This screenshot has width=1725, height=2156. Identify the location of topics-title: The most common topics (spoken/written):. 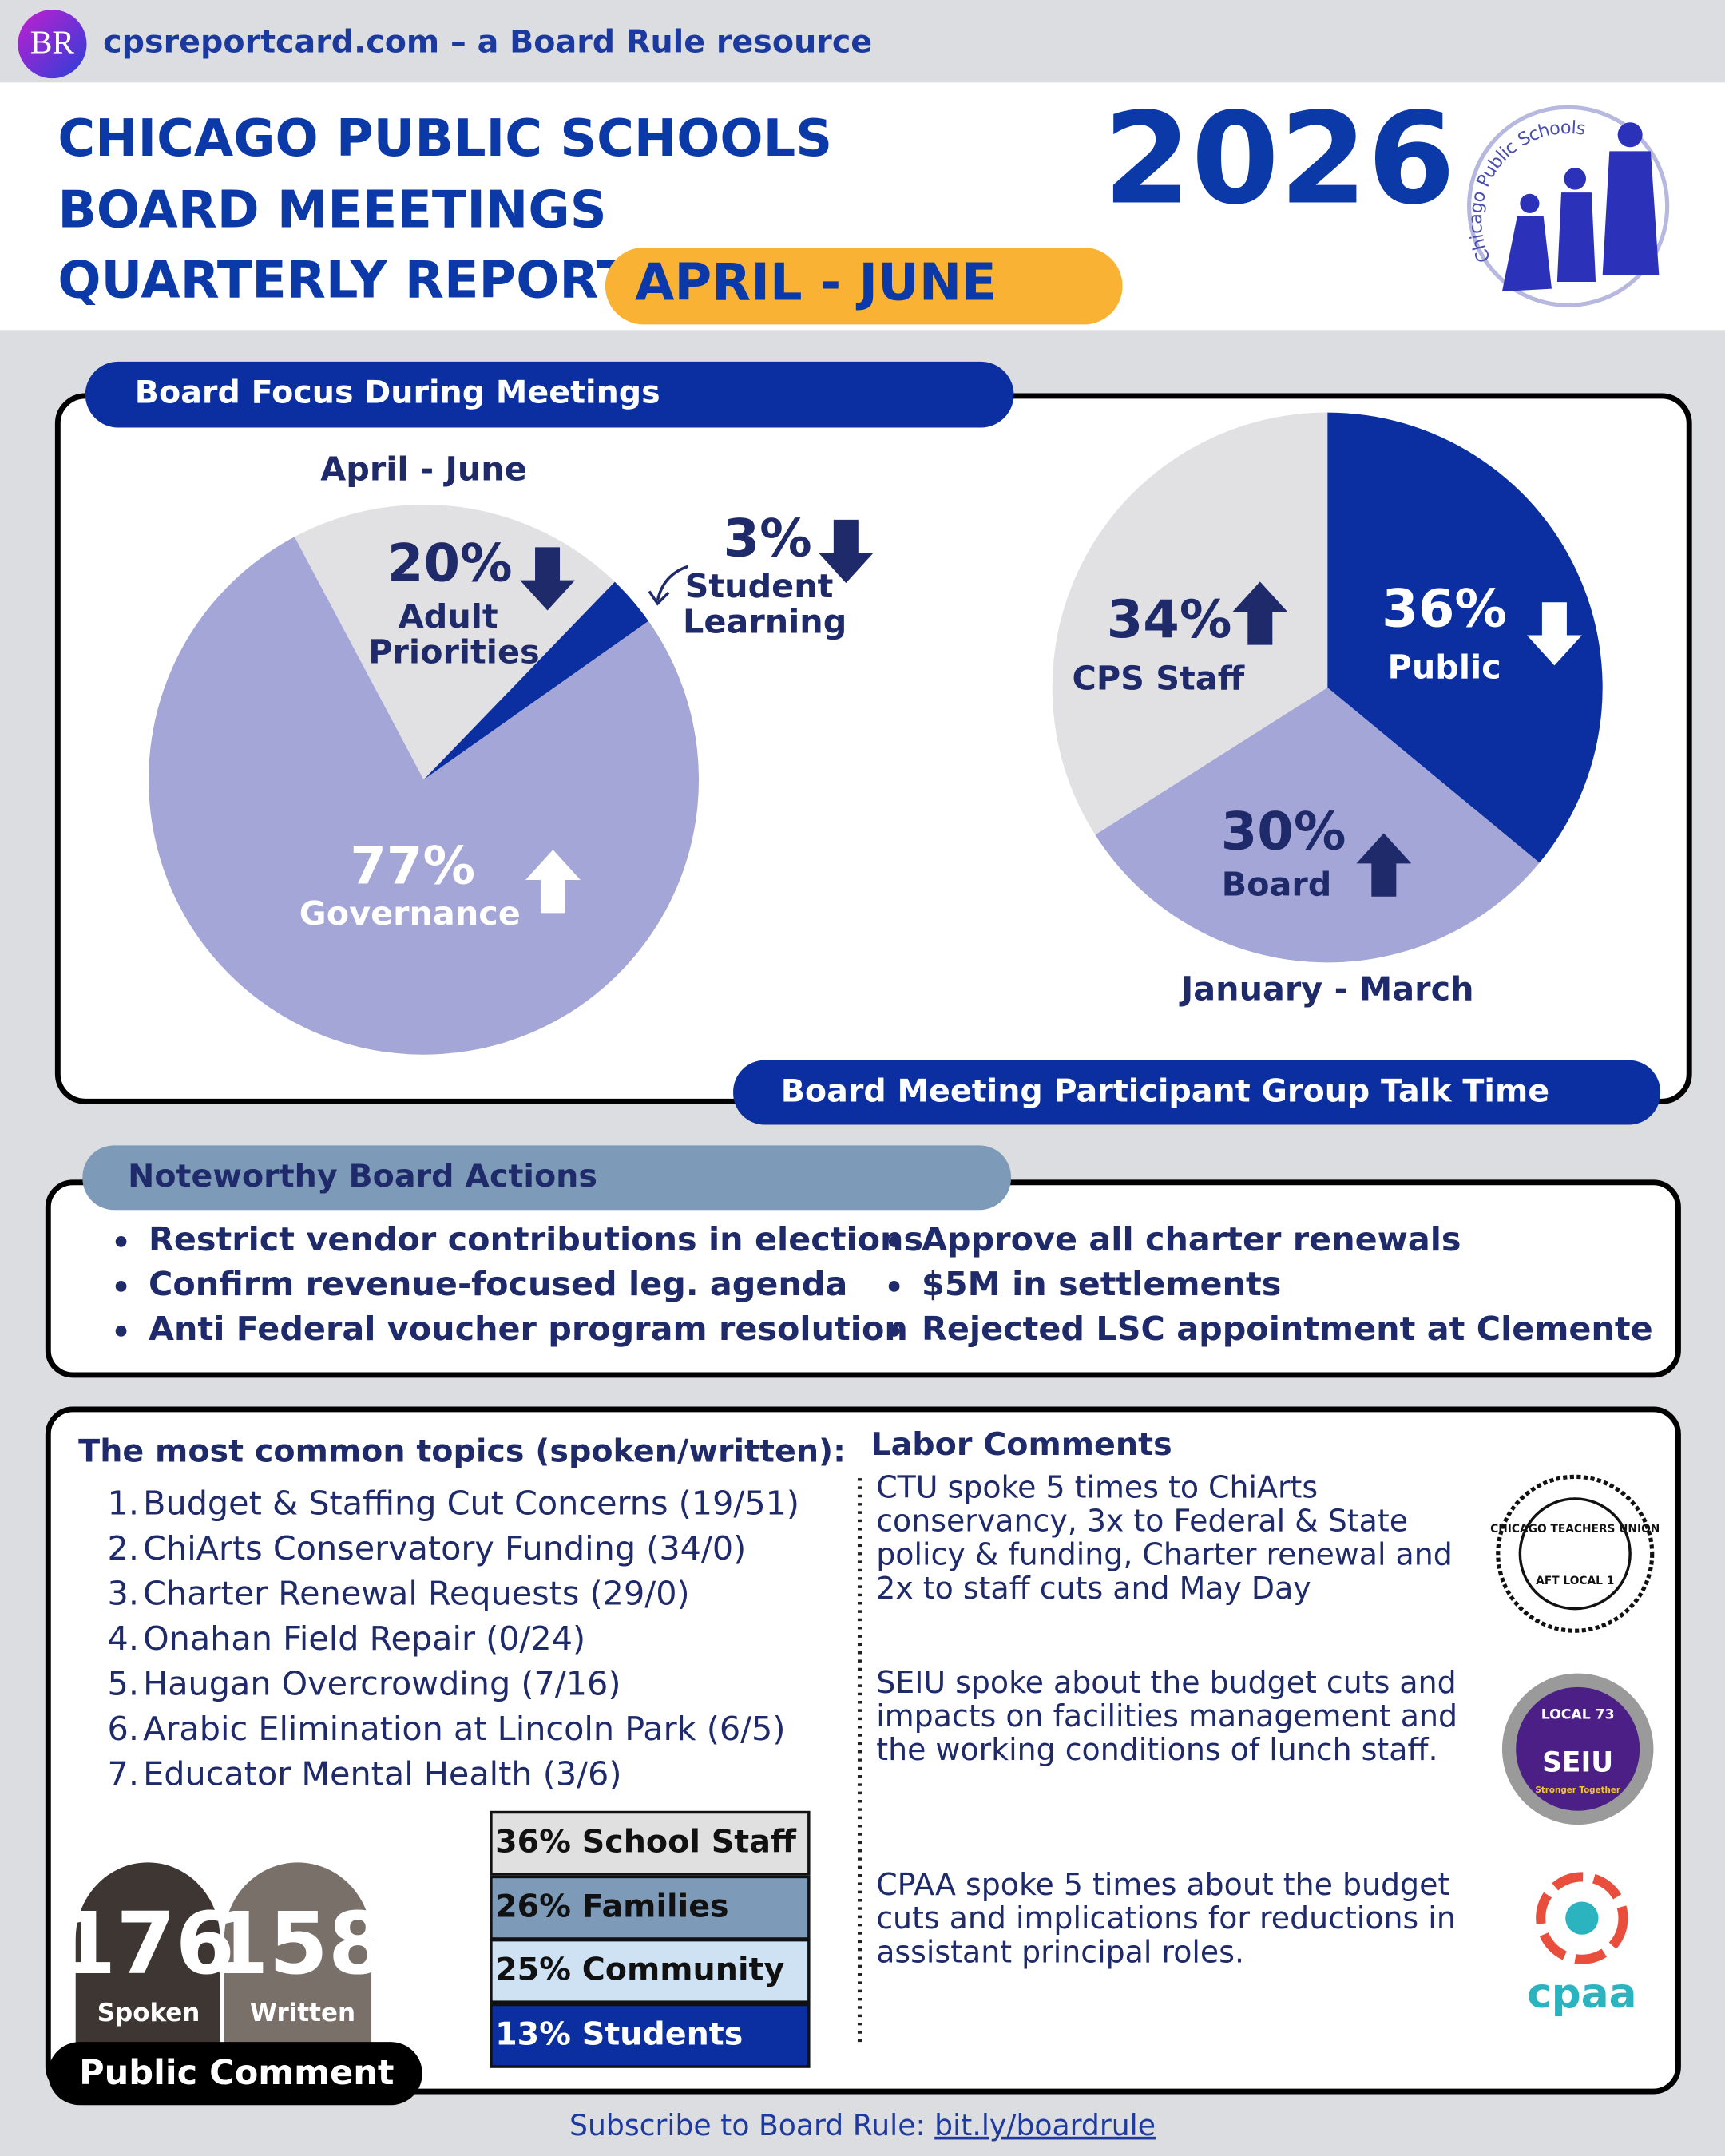
(462, 1451).